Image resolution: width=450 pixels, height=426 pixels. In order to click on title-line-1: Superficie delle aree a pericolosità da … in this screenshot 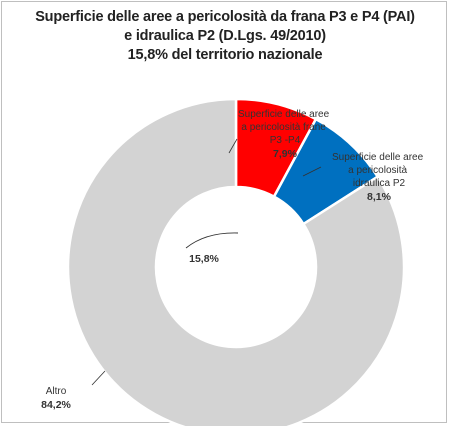, I will do `click(225, 17)`.